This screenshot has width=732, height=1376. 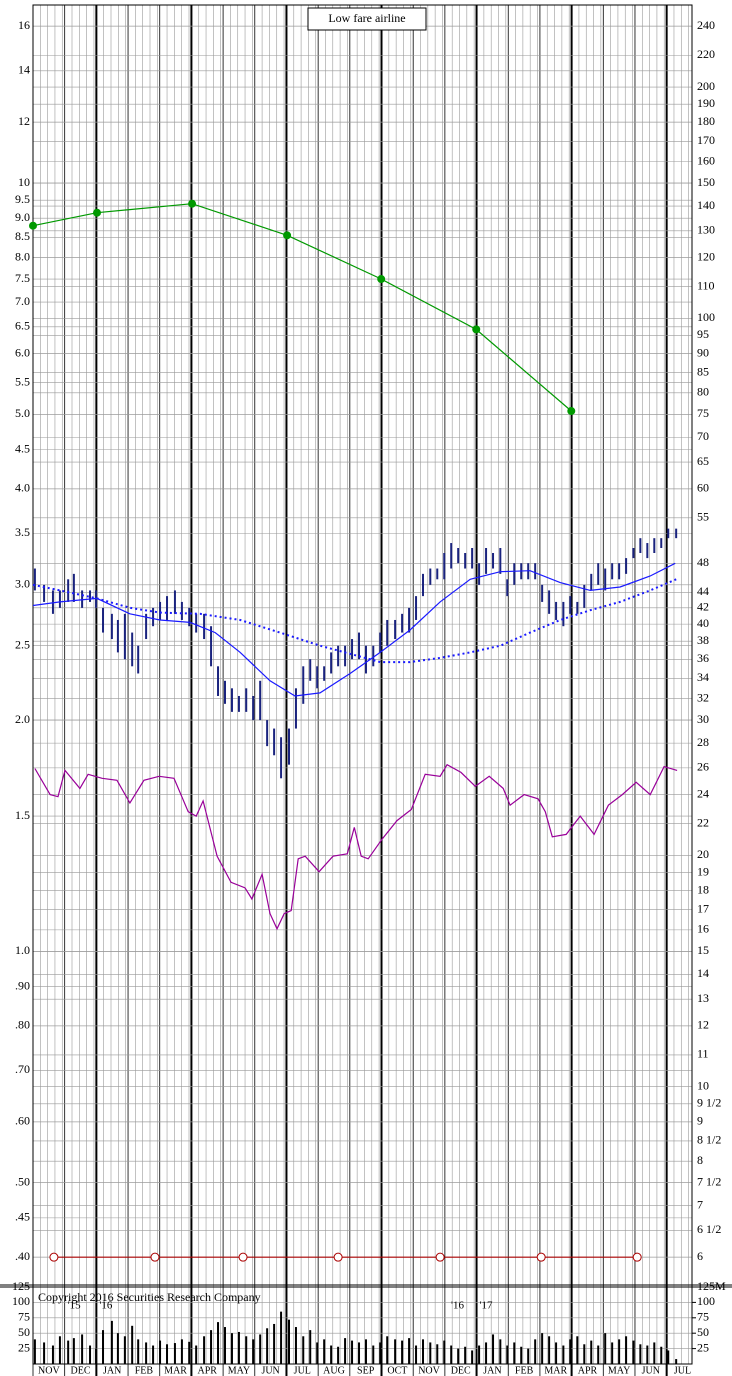 I want to click on y2-tick-label: 34, so click(x=703, y=677).